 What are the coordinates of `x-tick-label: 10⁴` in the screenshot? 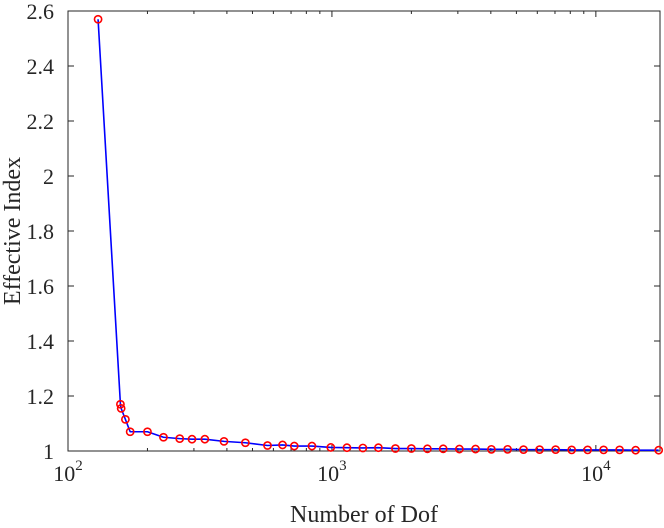 It's located at (596, 472).